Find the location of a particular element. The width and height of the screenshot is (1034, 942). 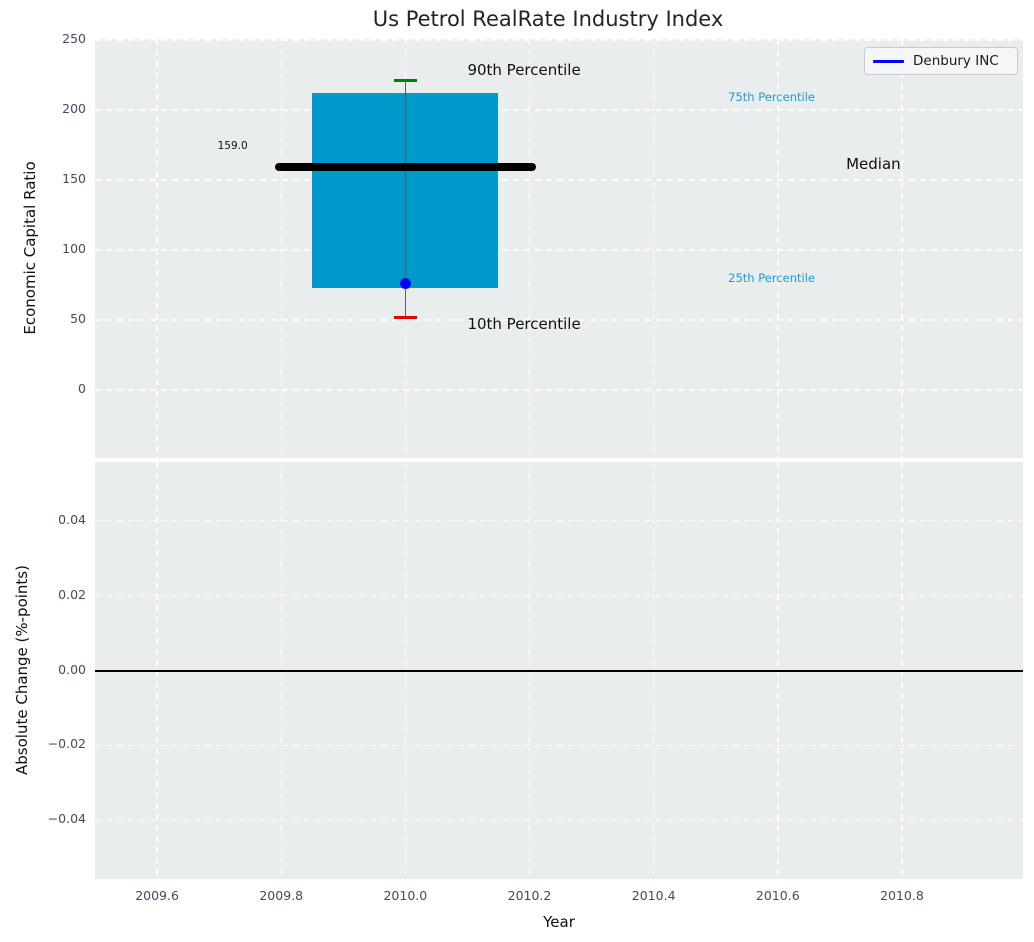

chart-title: Us Petrol RealRate Industry Index is located at coordinates (548, 19).